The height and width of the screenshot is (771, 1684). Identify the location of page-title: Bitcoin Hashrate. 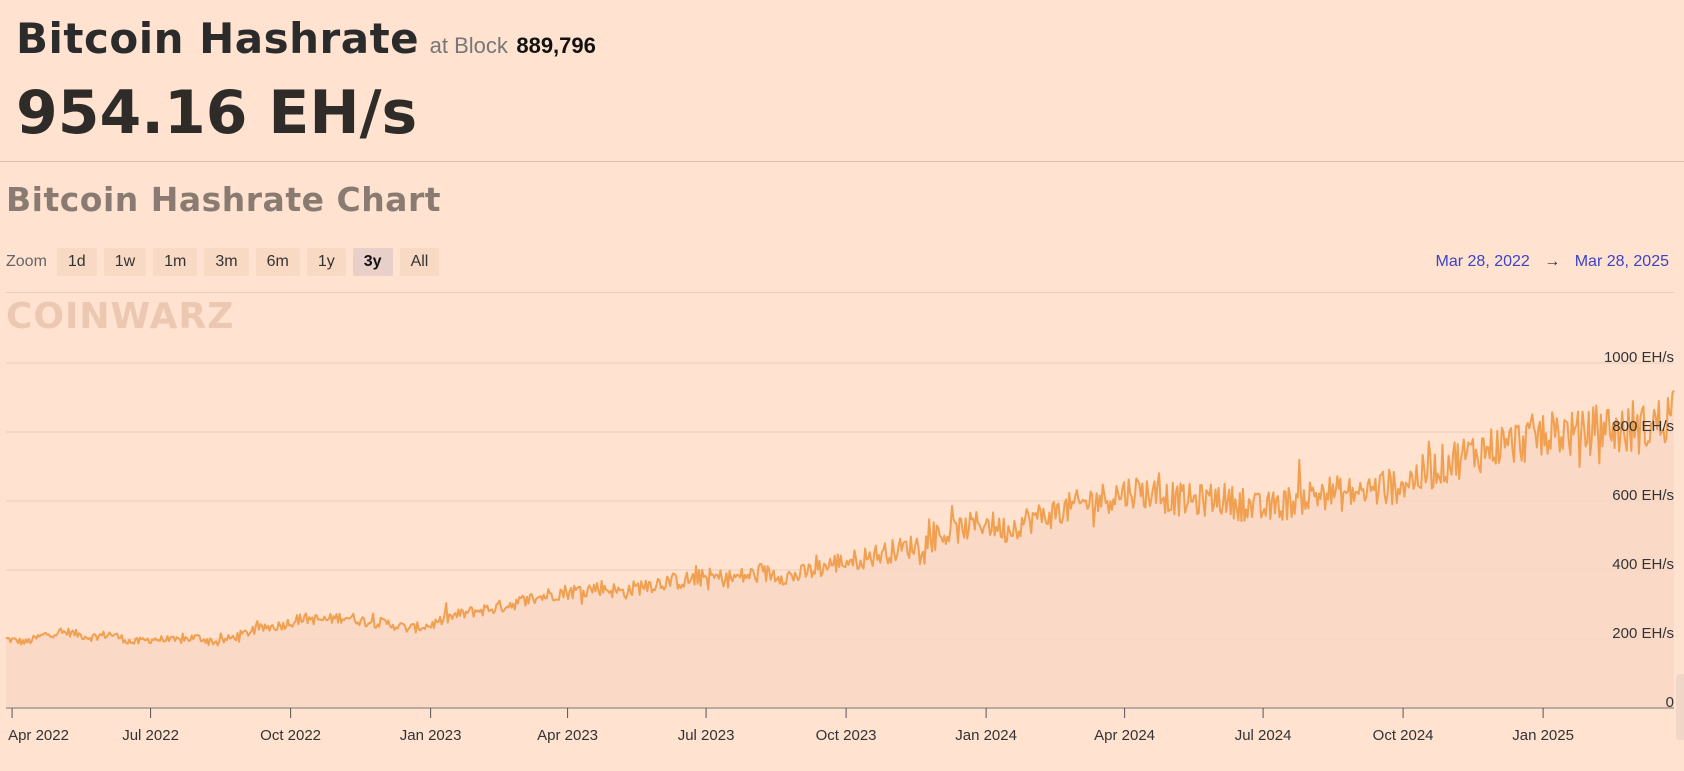
(218, 38).